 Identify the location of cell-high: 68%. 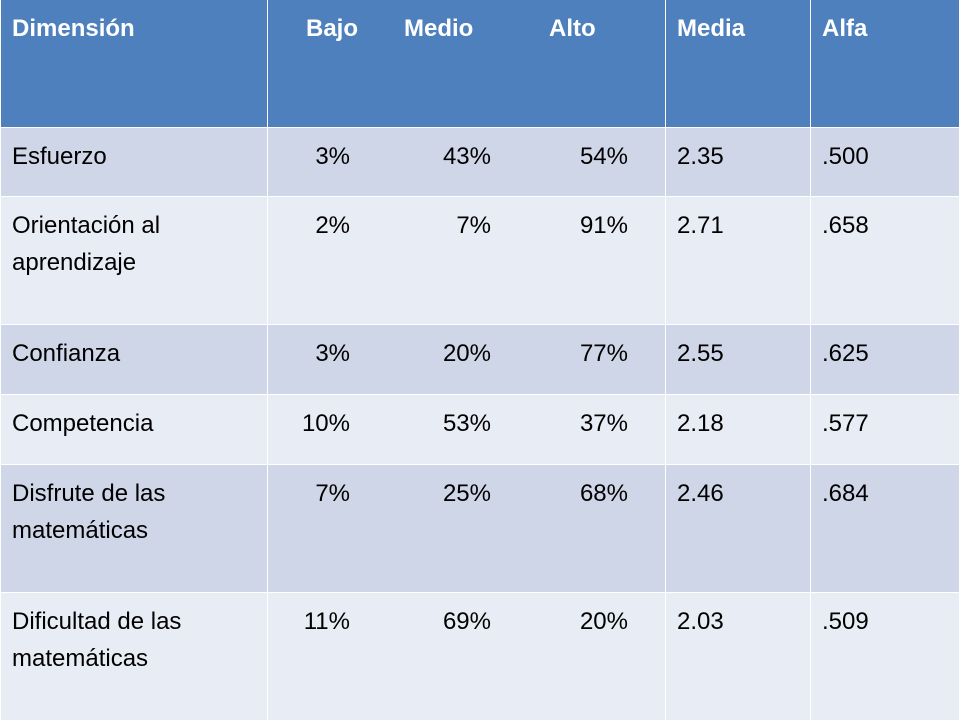
(603, 493).